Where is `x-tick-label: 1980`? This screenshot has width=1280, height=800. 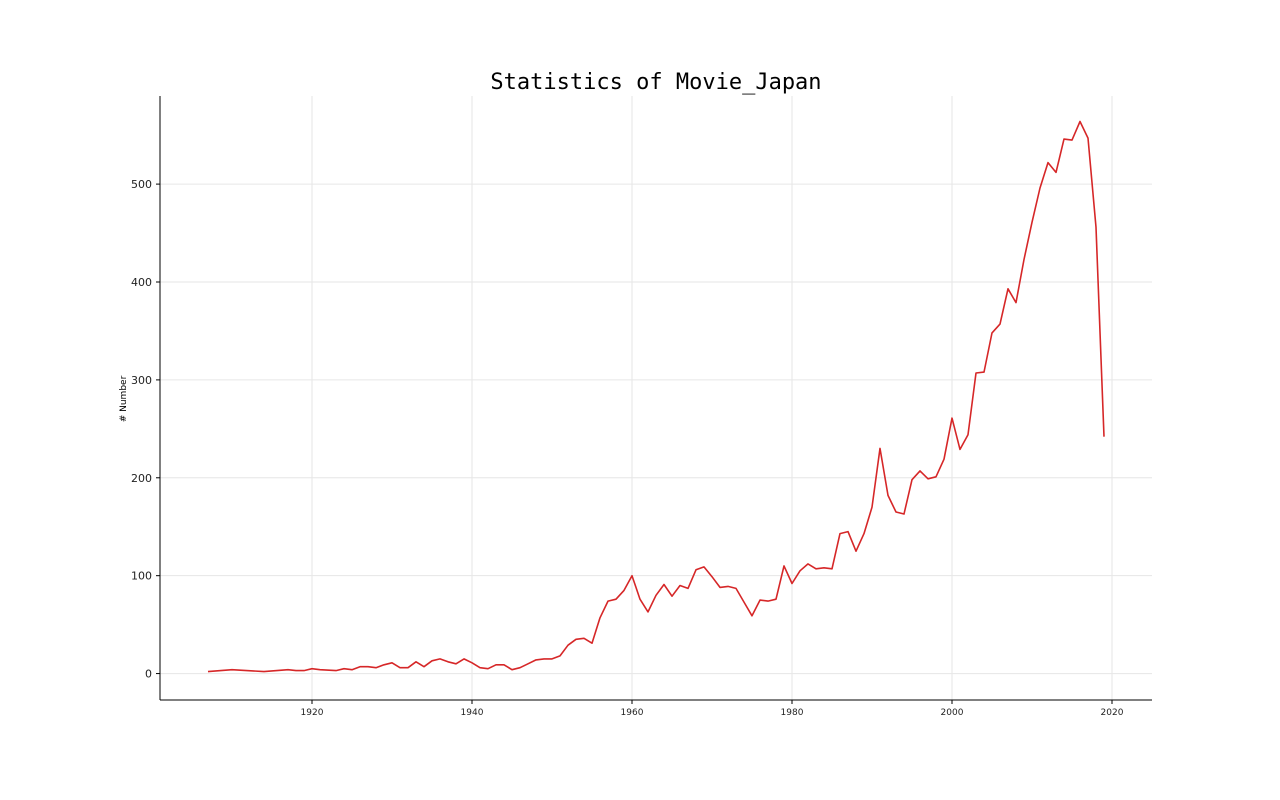 x-tick-label: 1980 is located at coordinates (792, 713).